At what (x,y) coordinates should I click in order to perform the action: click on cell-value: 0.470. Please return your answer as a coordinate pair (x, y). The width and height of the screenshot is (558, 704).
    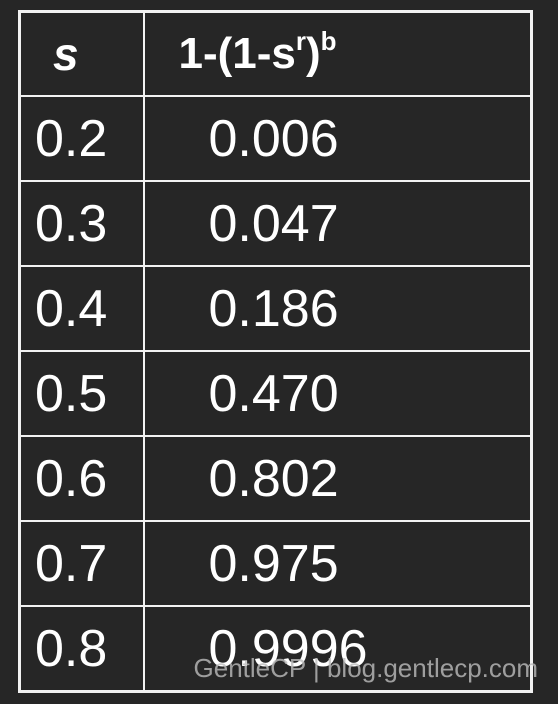
    Looking at the image, I should click on (337, 393).